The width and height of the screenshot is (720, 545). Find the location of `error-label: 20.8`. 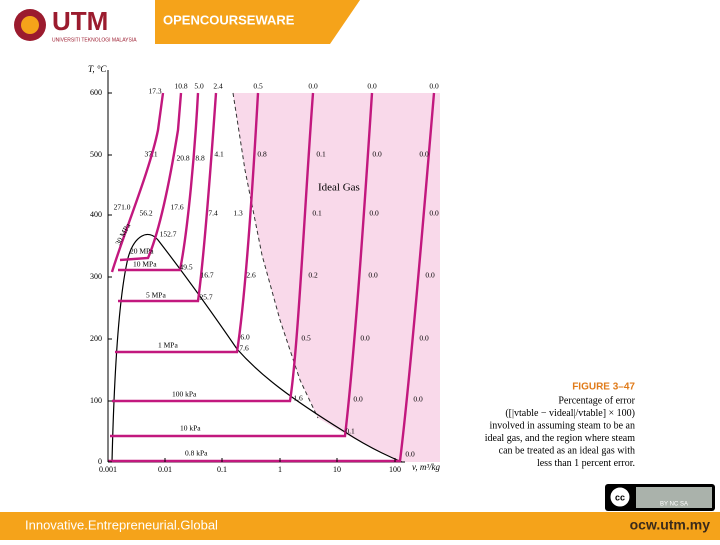

error-label: 20.8 is located at coordinates (182, 158).